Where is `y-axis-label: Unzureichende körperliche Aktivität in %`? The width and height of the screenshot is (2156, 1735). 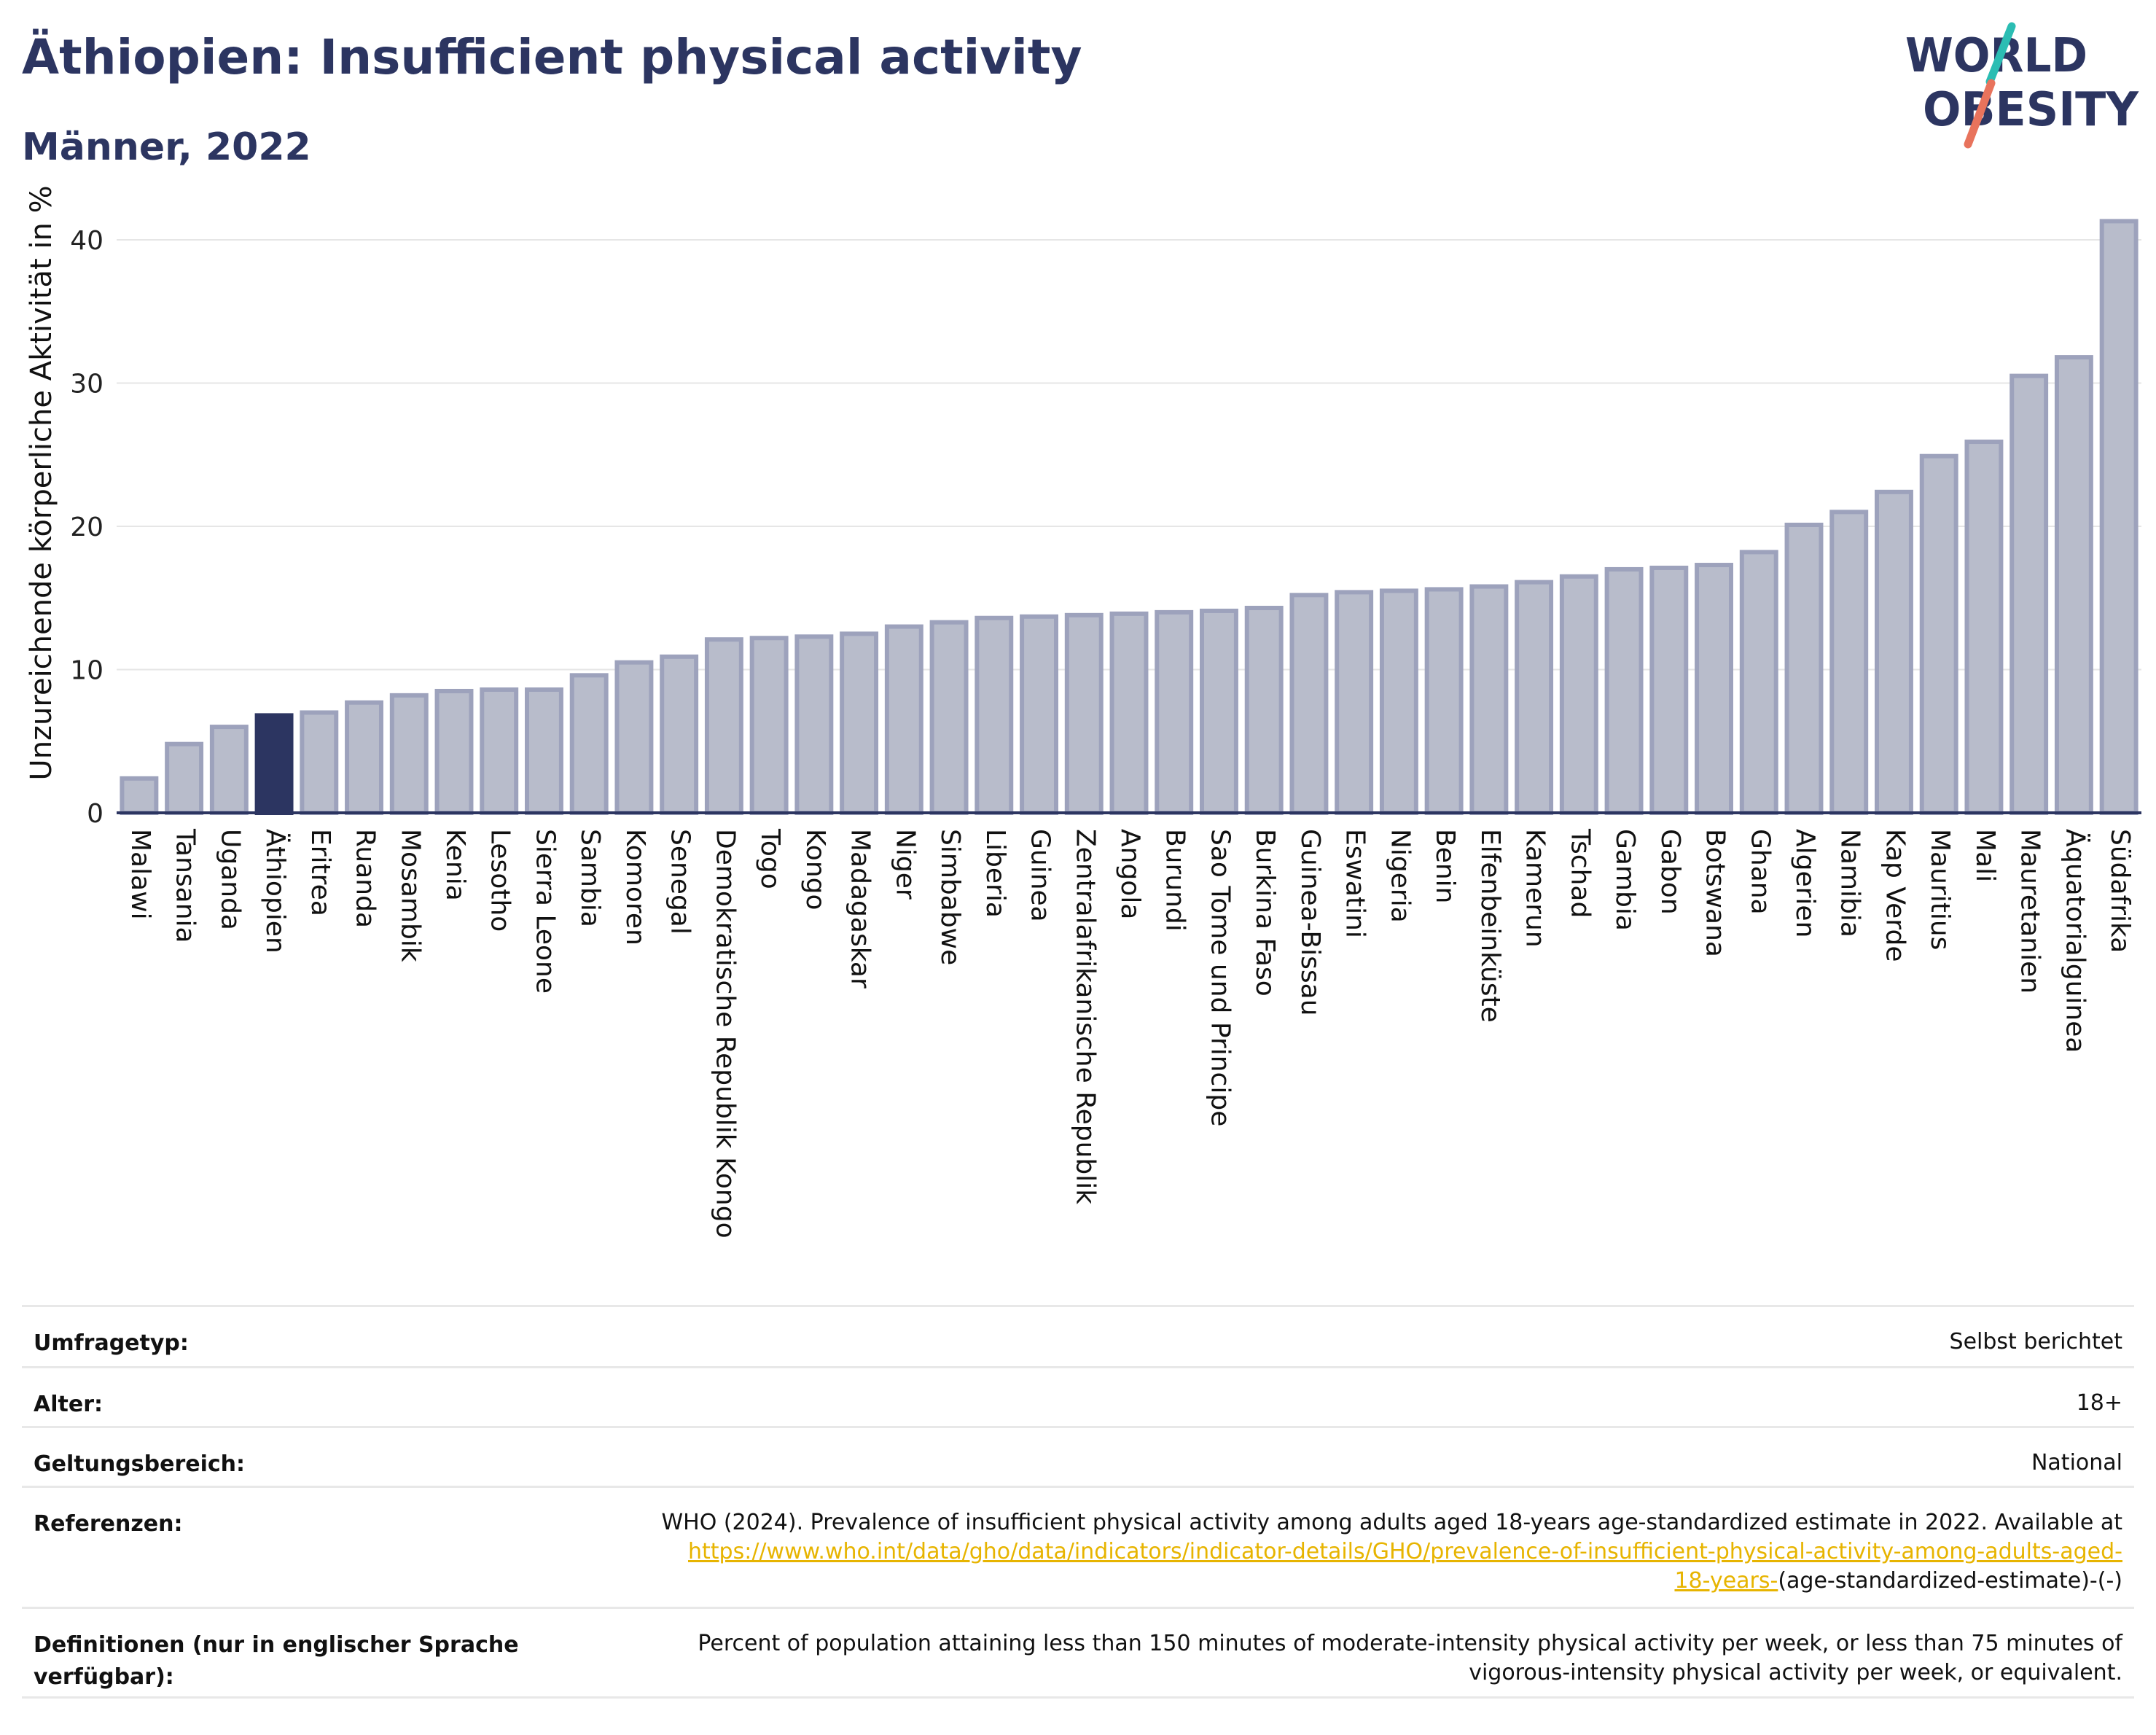 y-axis-label: Unzureichende körperliche Aktivität in % is located at coordinates (42, 482).